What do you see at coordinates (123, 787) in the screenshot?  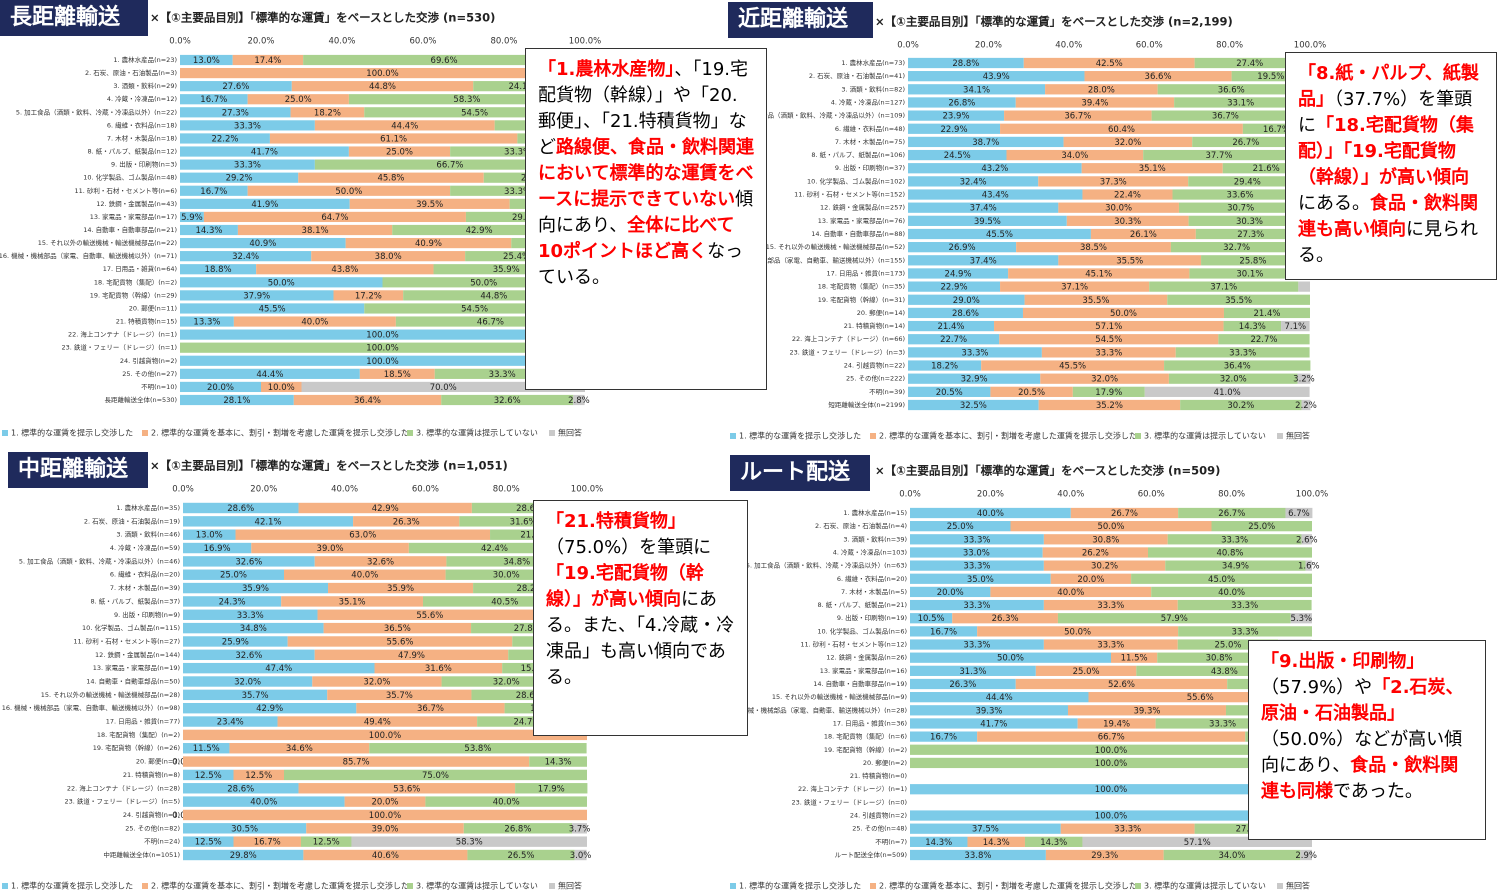 I see `category-label: 22. 海上コンテナ（ドレージ）(n=28)` at bounding box center [123, 787].